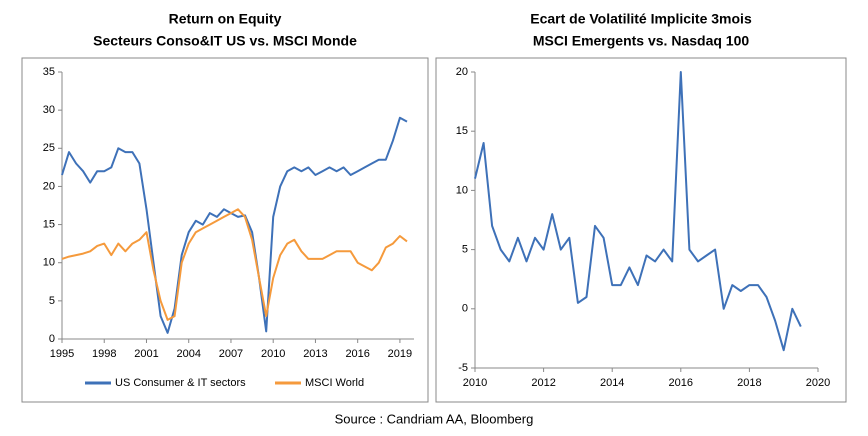  Describe the element at coordinates (62, 354) in the screenshot. I see `x-tick-label: 1995` at that location.